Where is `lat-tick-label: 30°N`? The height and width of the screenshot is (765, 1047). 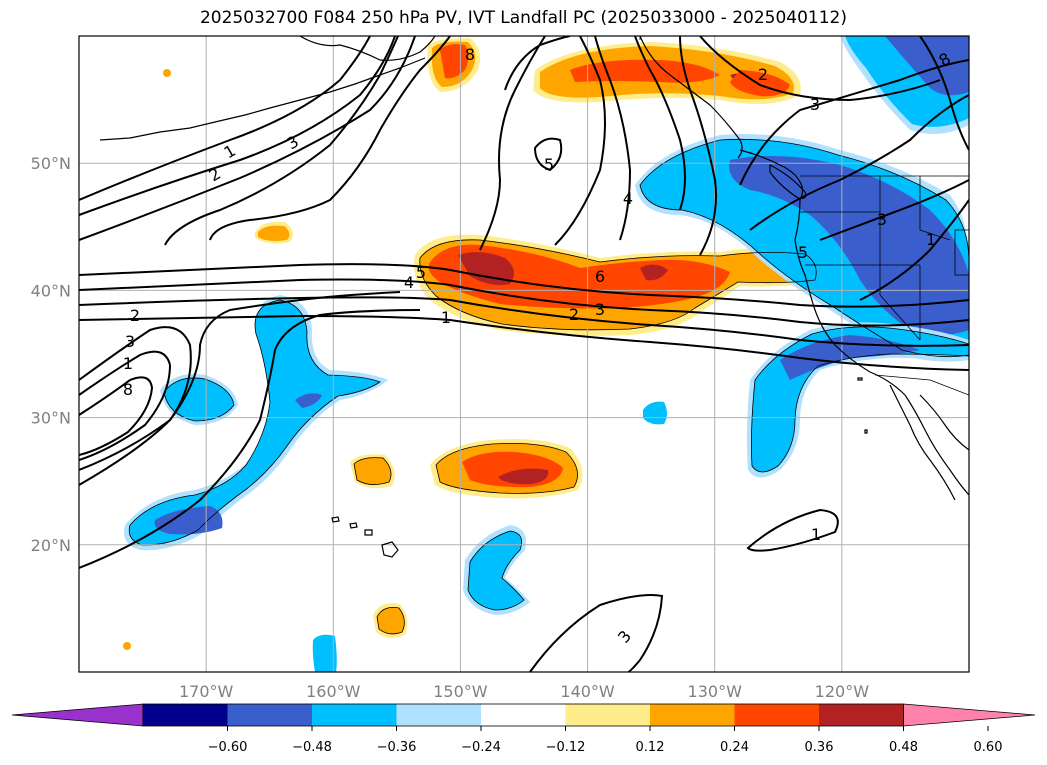
lat-tick-label: 30°N is located at coordinates (51, 418).